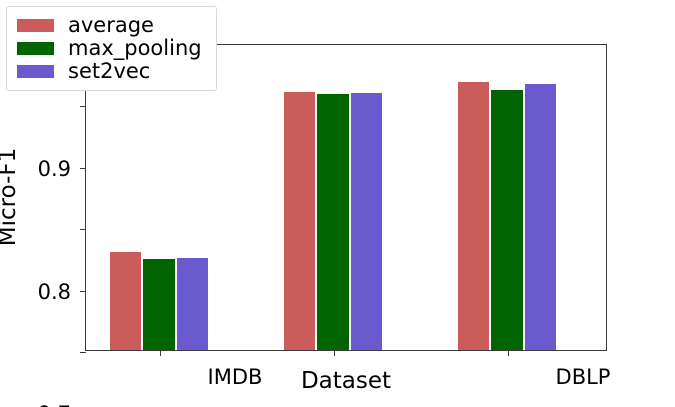  Describe the element at coordinates (235, 377) in the screenshot. I see `x-tick-label-imdb: IMDB` at that location.